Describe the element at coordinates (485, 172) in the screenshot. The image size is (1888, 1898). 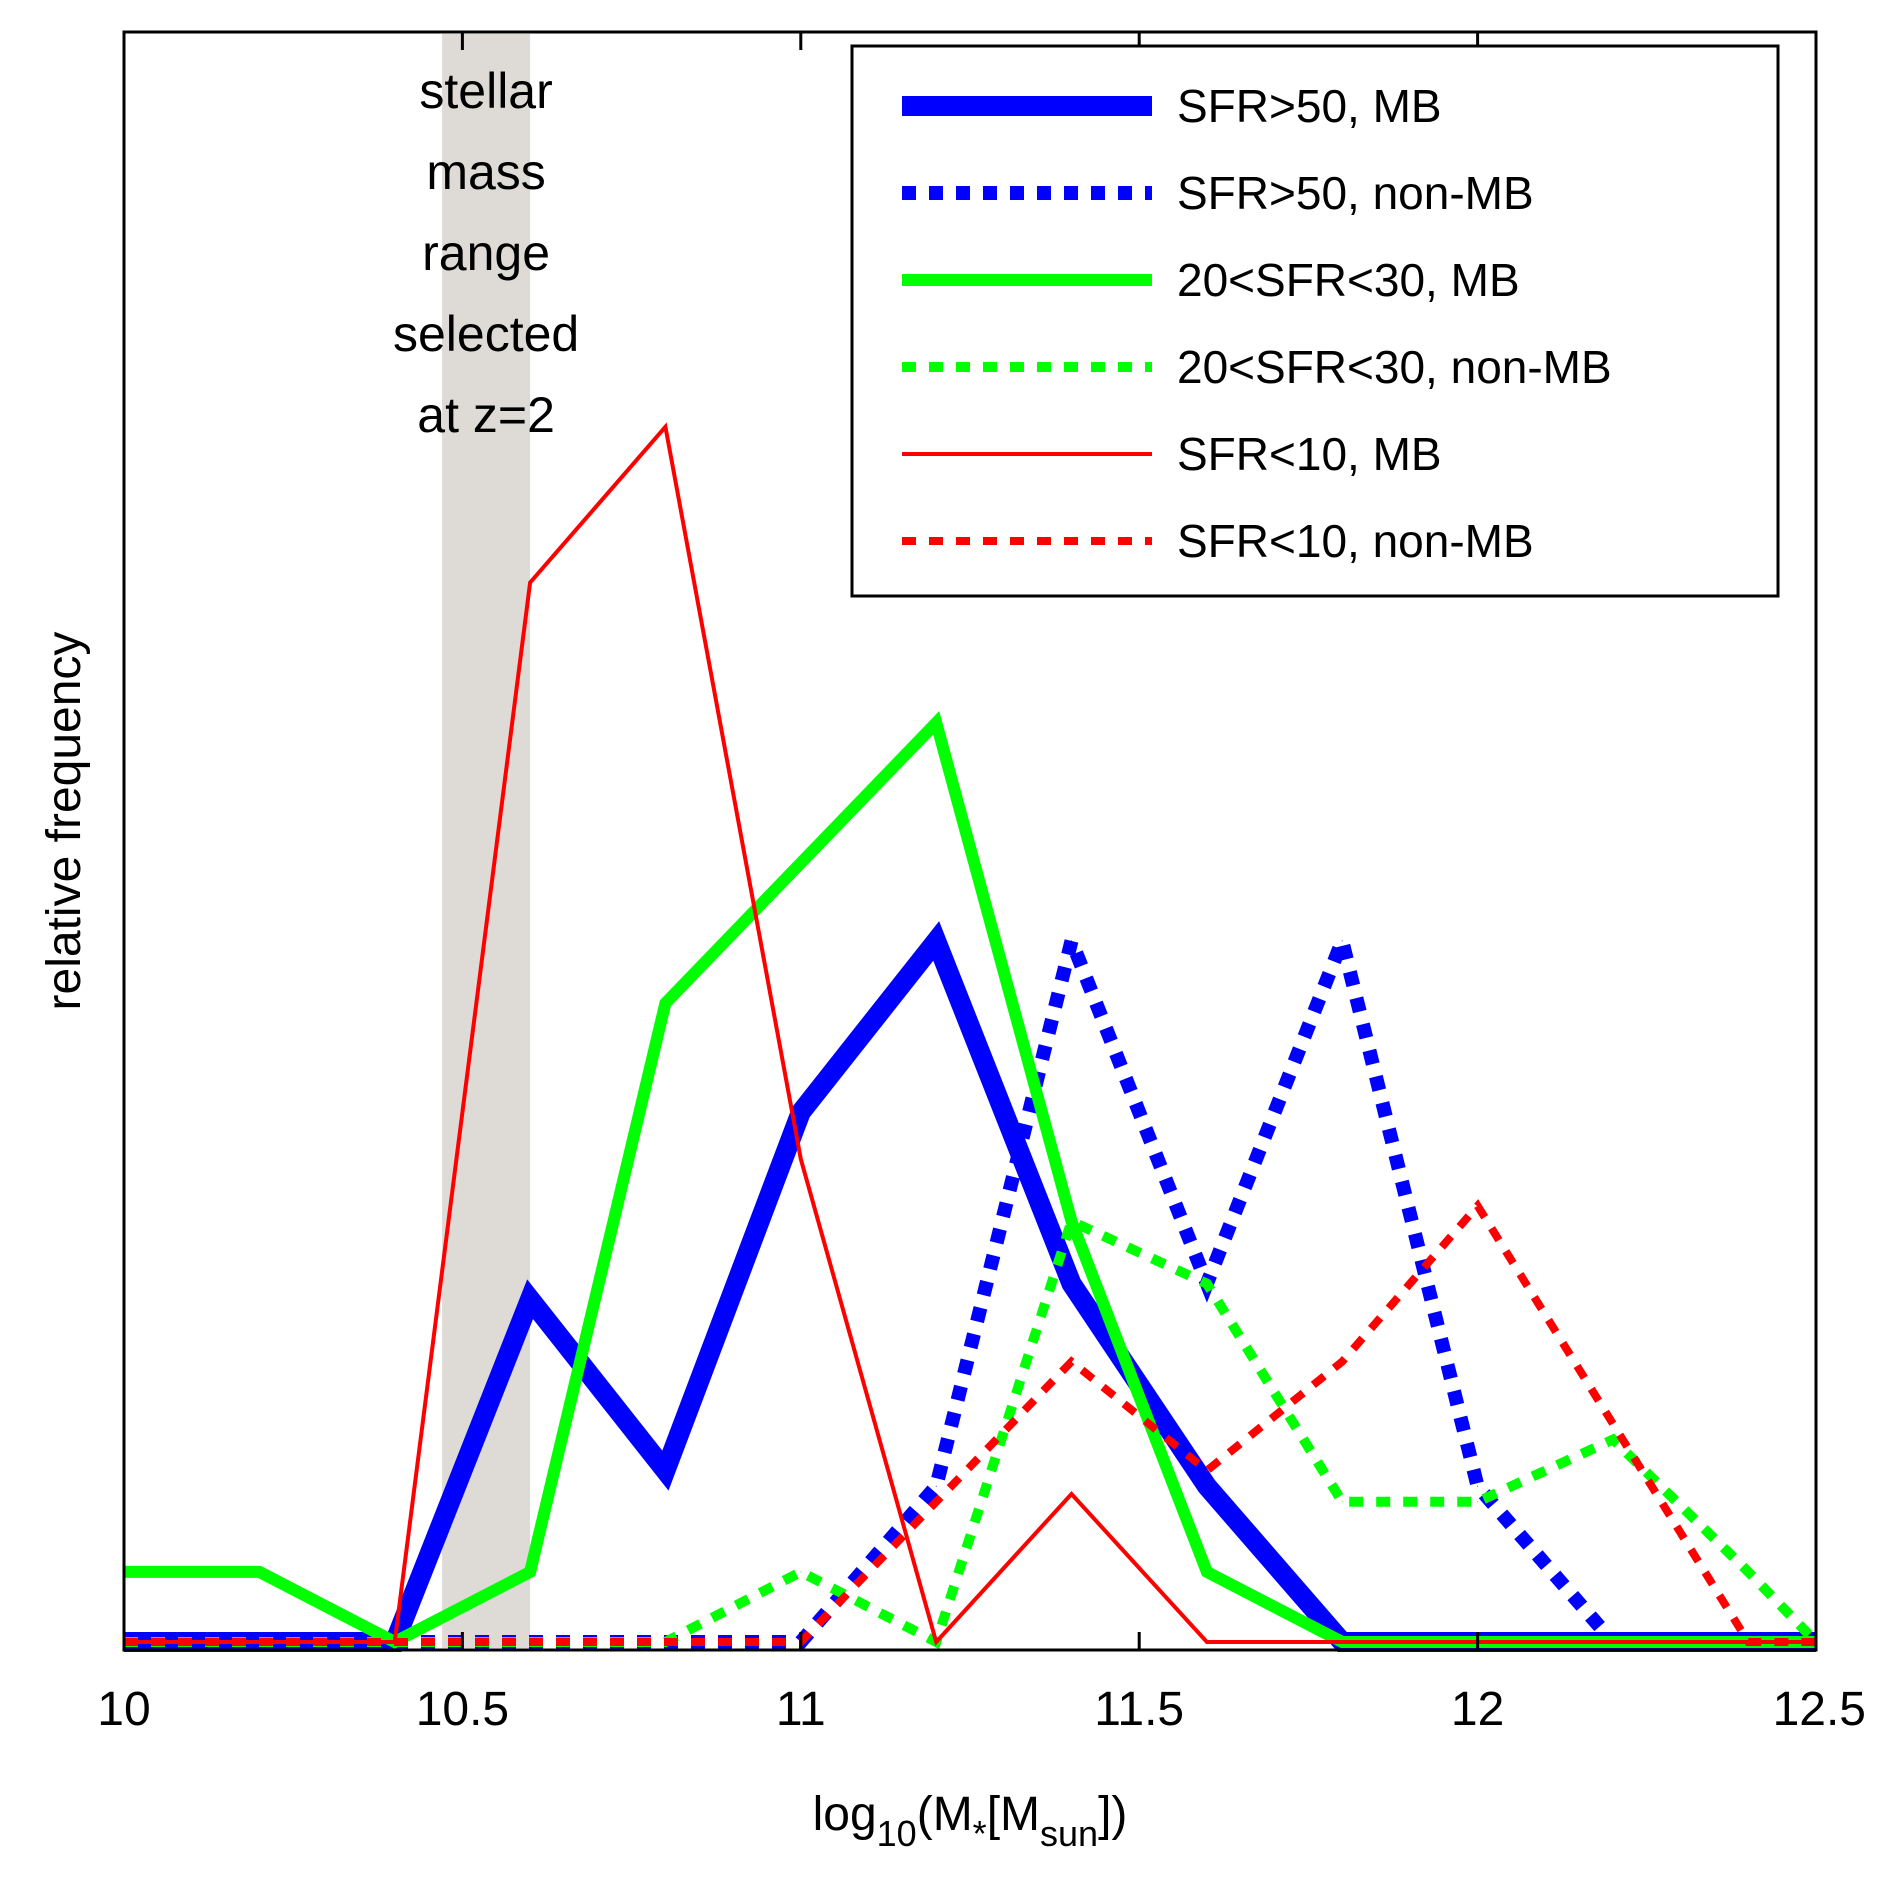
I see `annotation-line: mass` at that location.